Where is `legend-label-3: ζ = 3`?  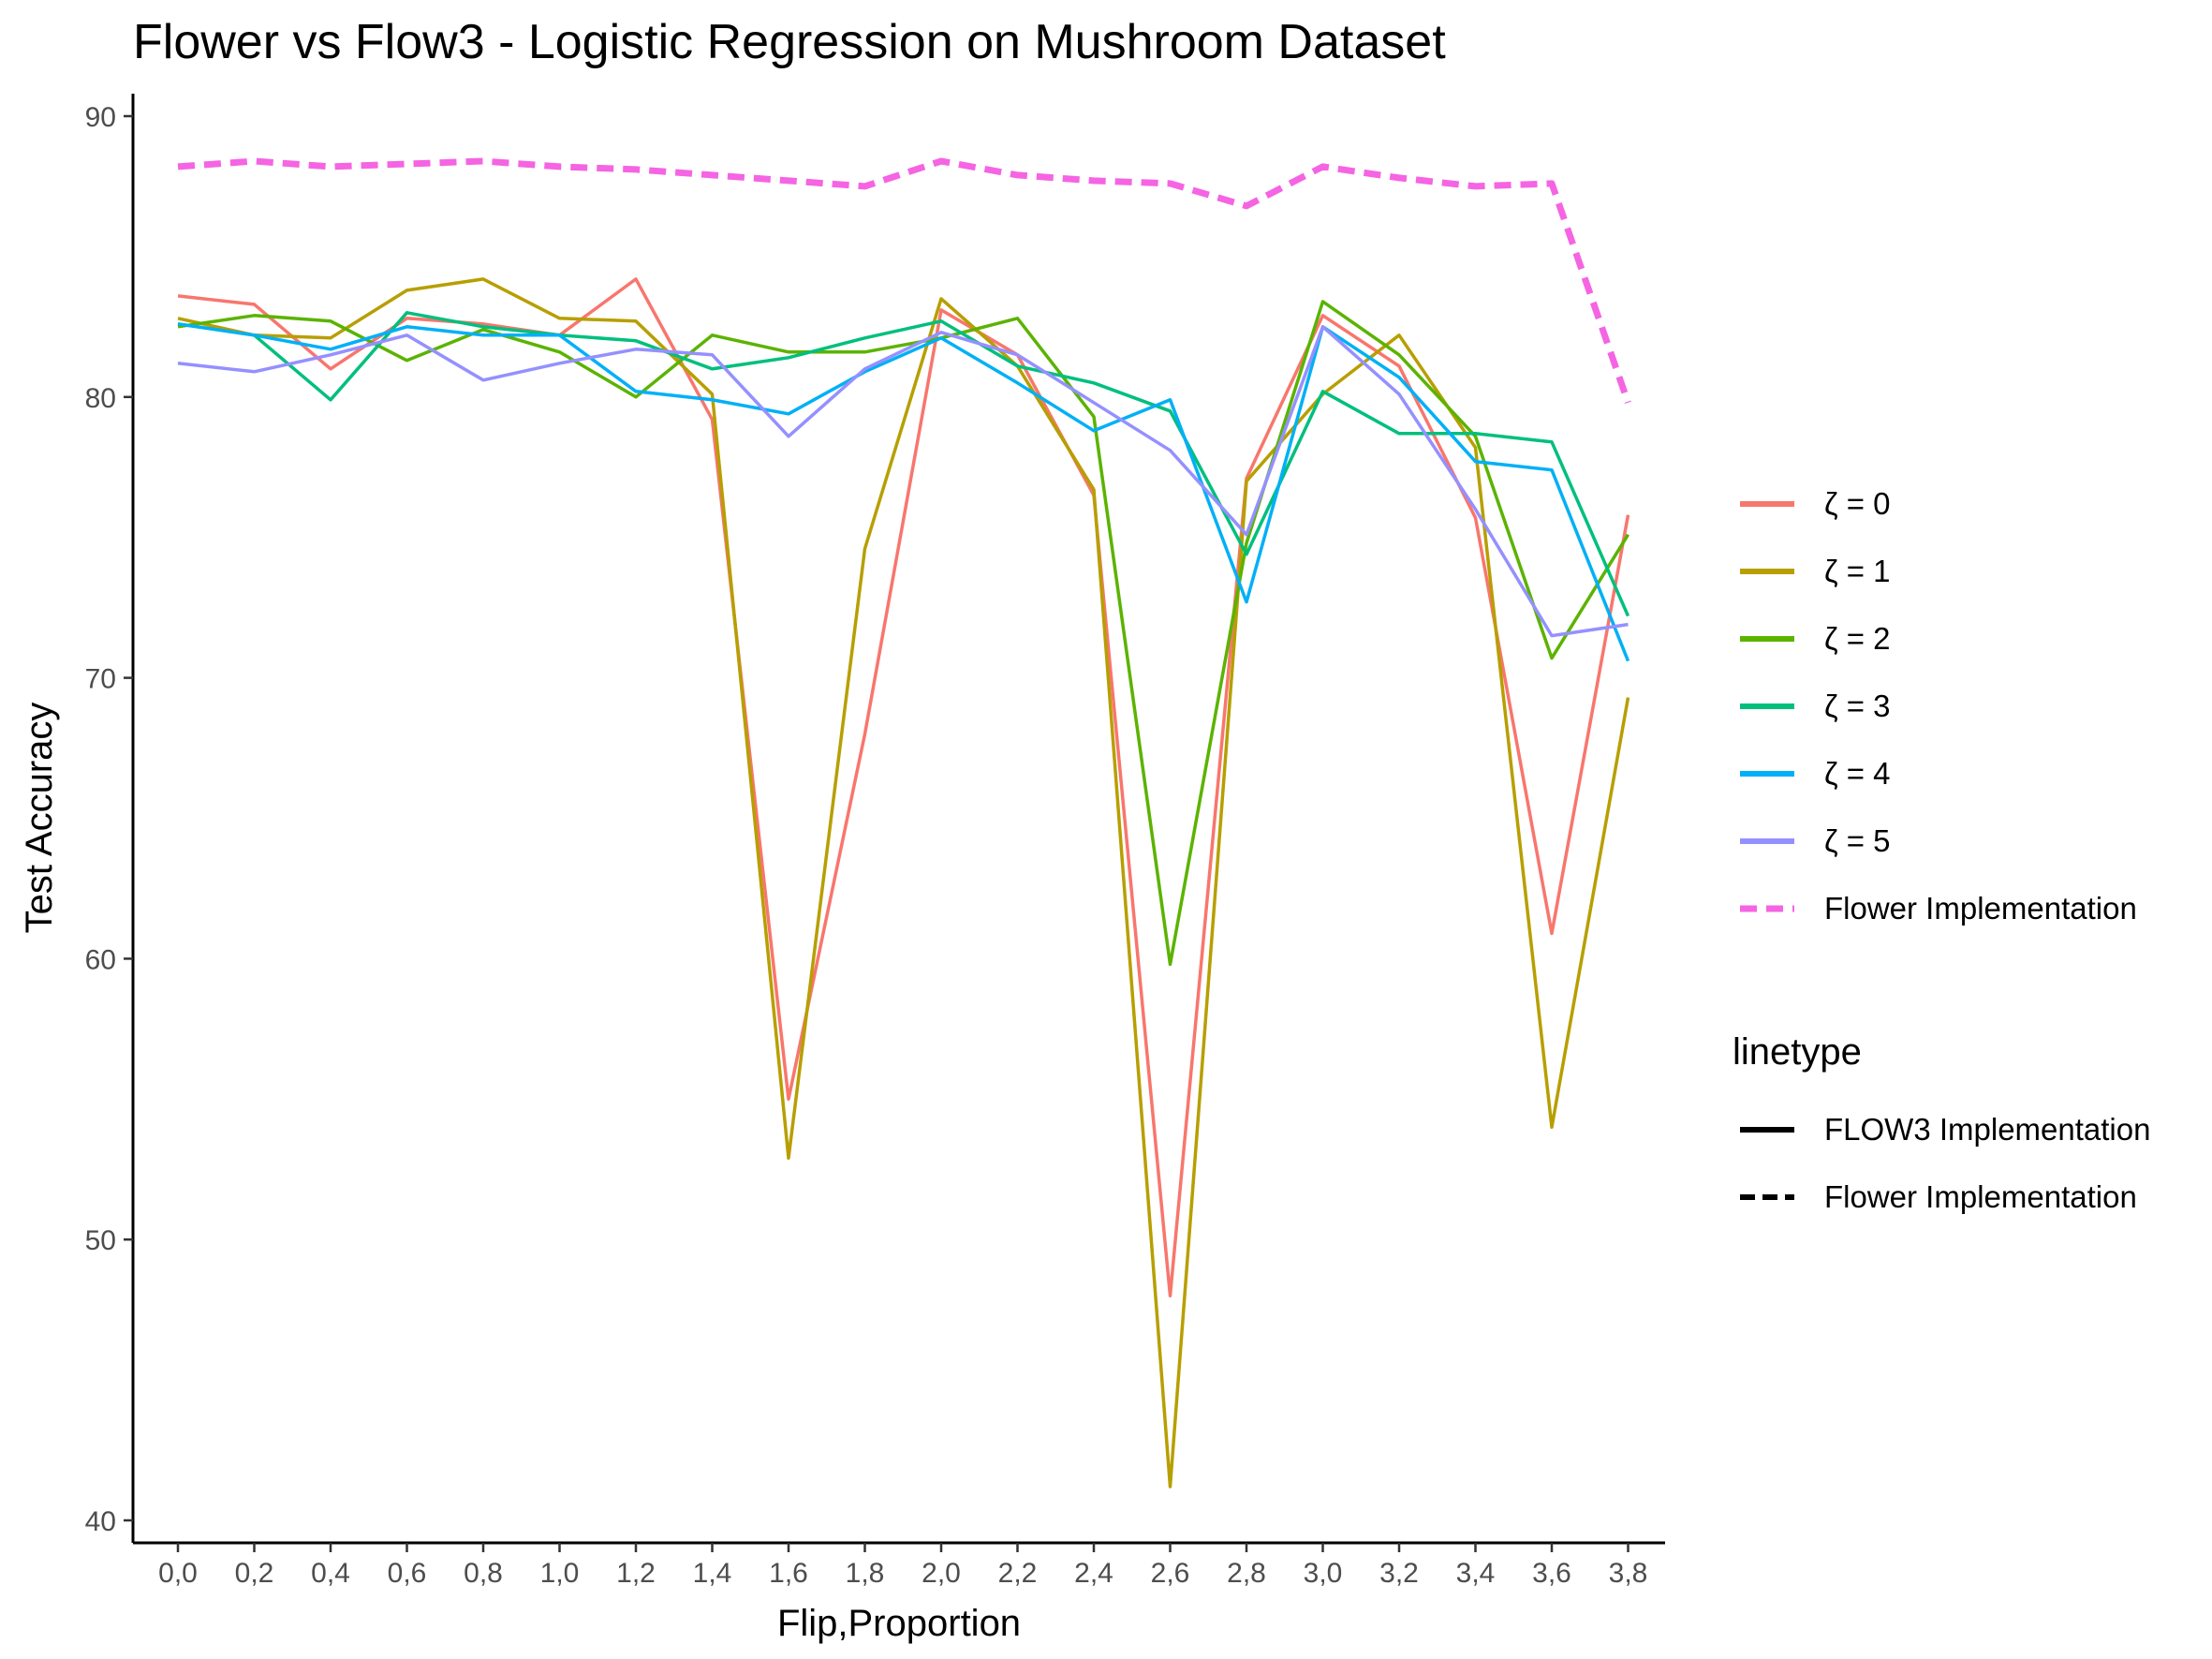
legend-label-3: ζ = 3 is located at coordinates (1858, 706).